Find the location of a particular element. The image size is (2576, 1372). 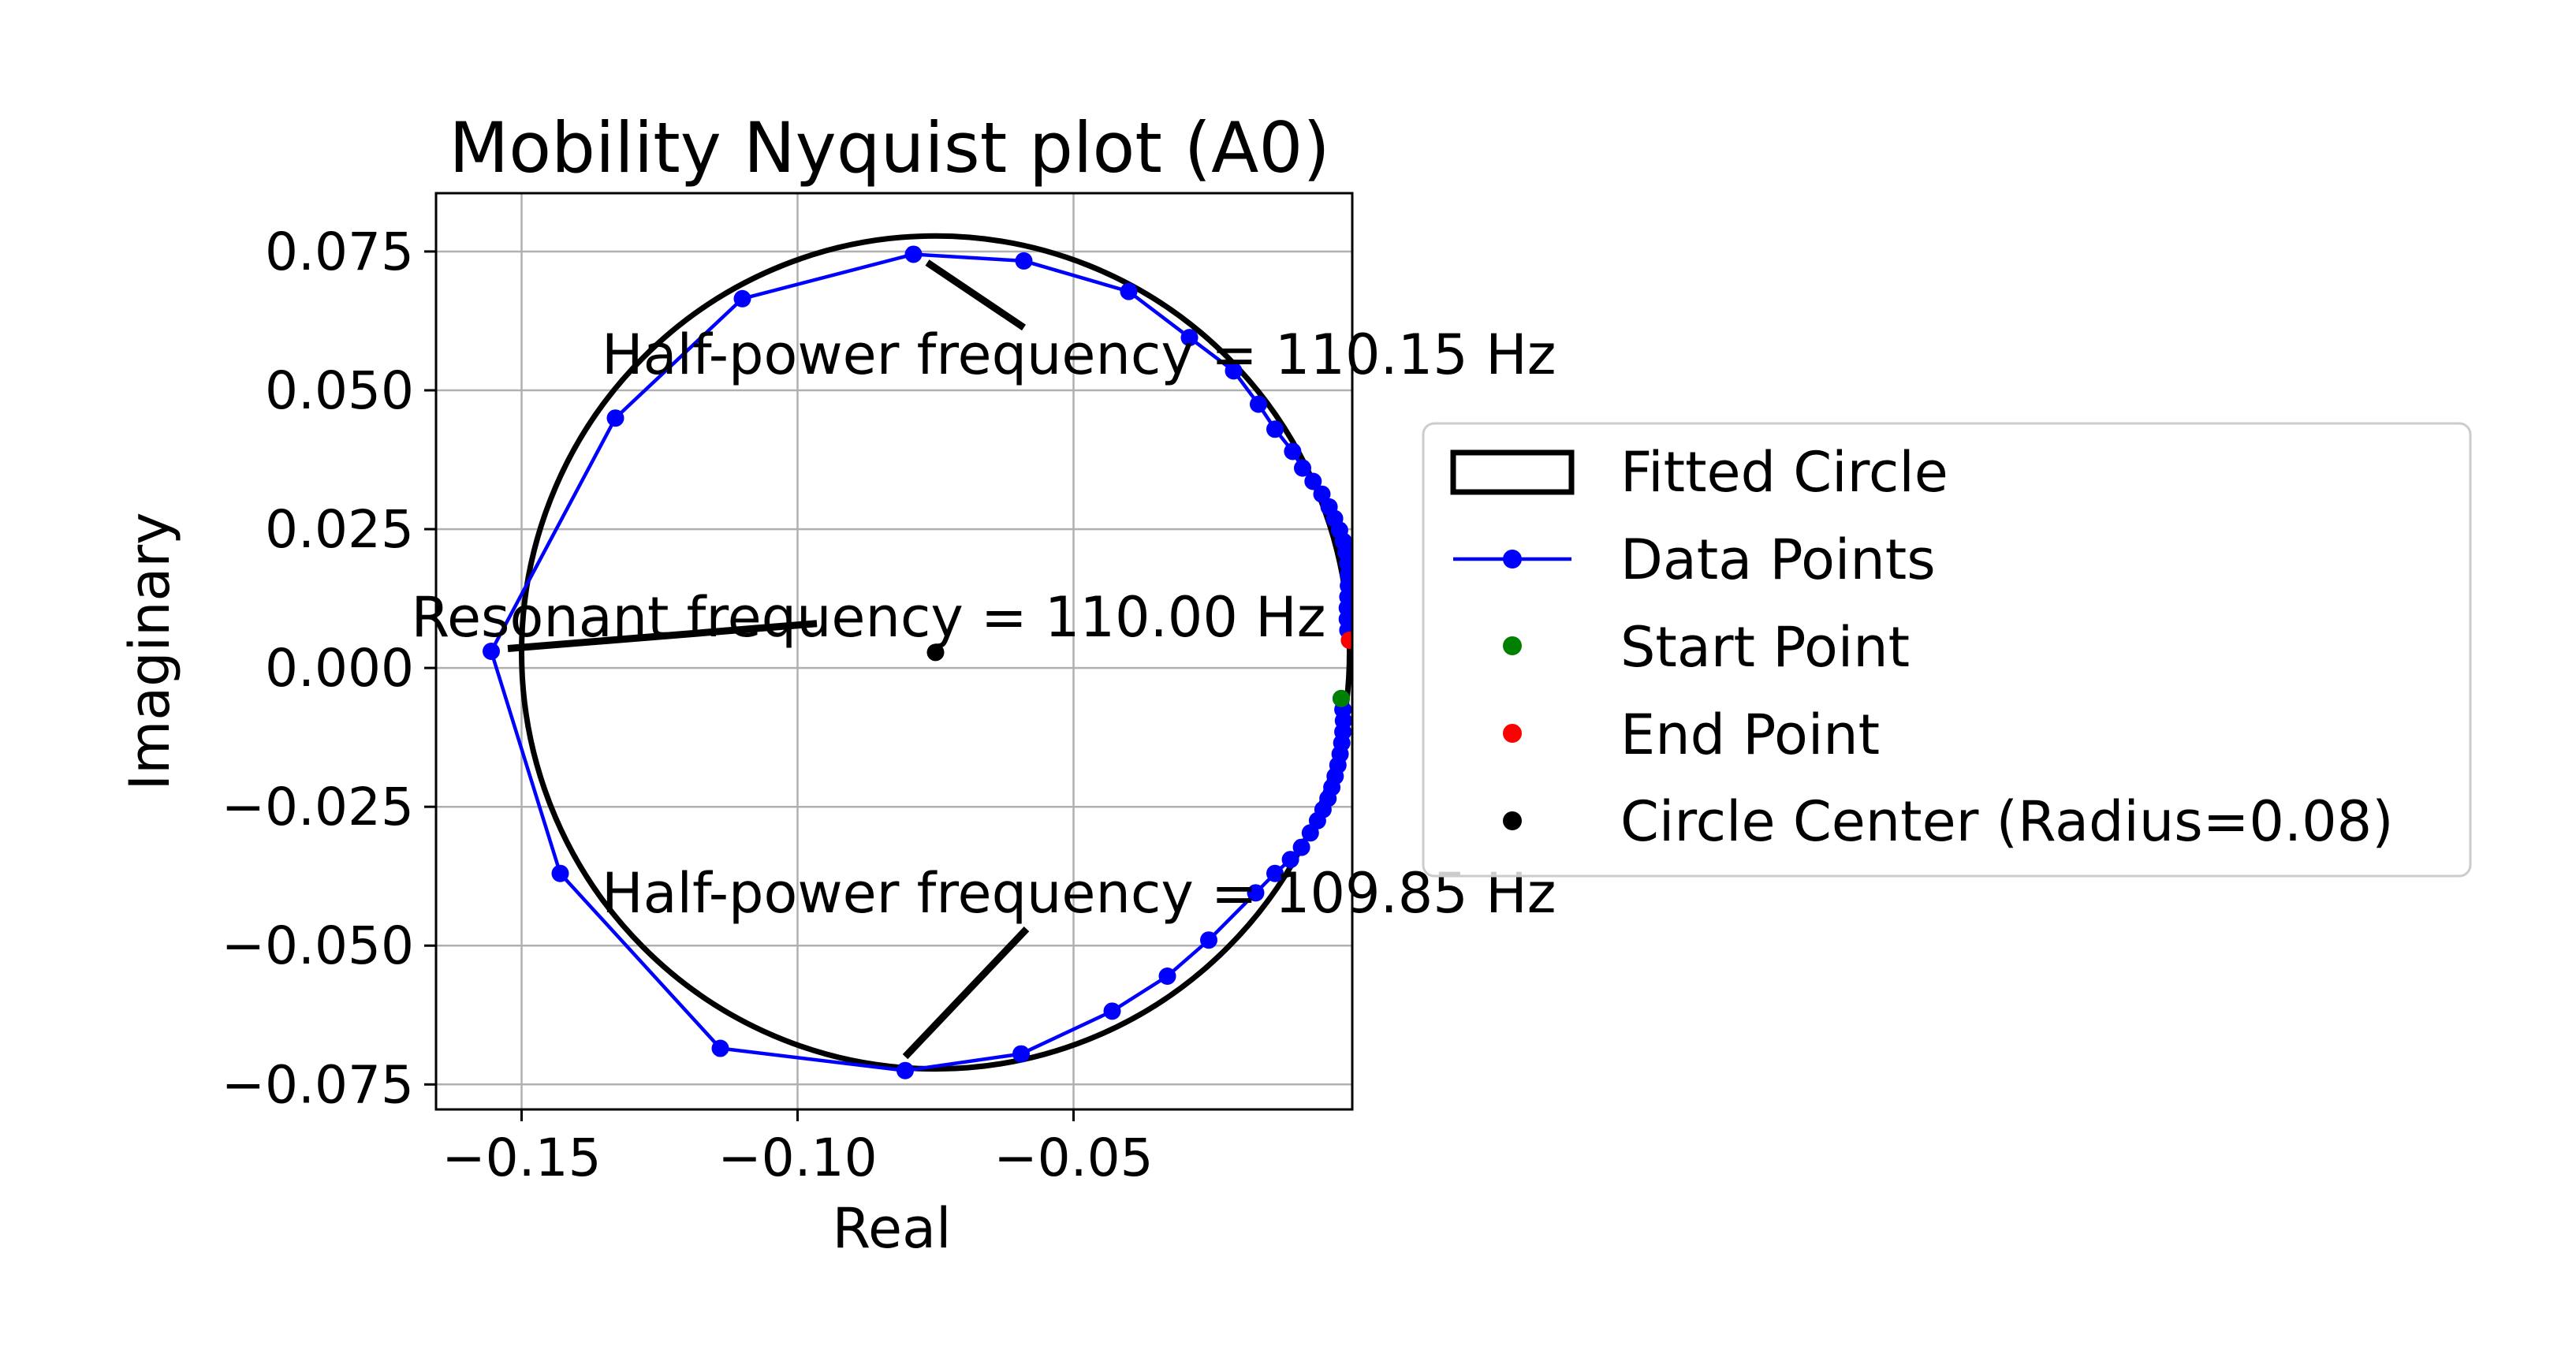

legend-label-start-point: Start Point is located at coordinates (1765, 647).